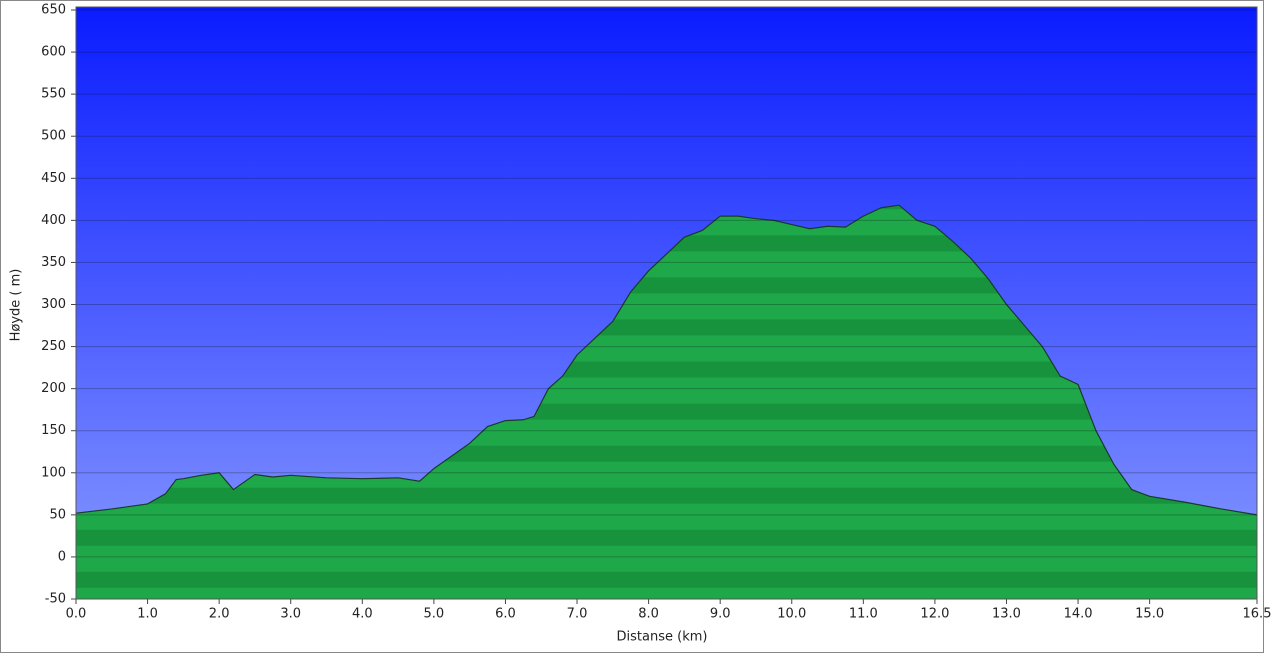 The image size is (1280, 654). Describe the element at coordinates (290, 614) in the screenshot. I see `x-tick-label: 3.0` at that location.